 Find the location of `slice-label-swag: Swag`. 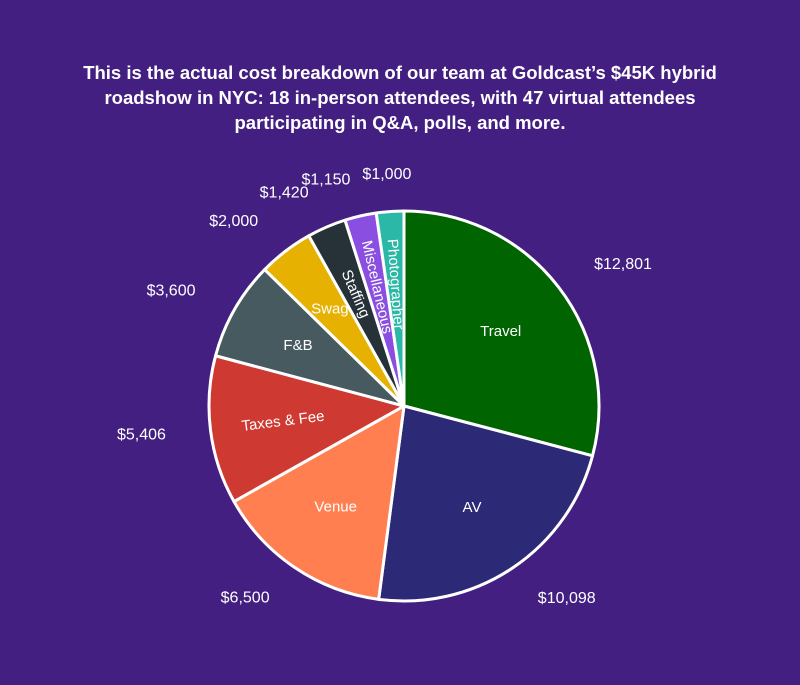

slice-label-swag: Swag is located at coordinates (330, 309).